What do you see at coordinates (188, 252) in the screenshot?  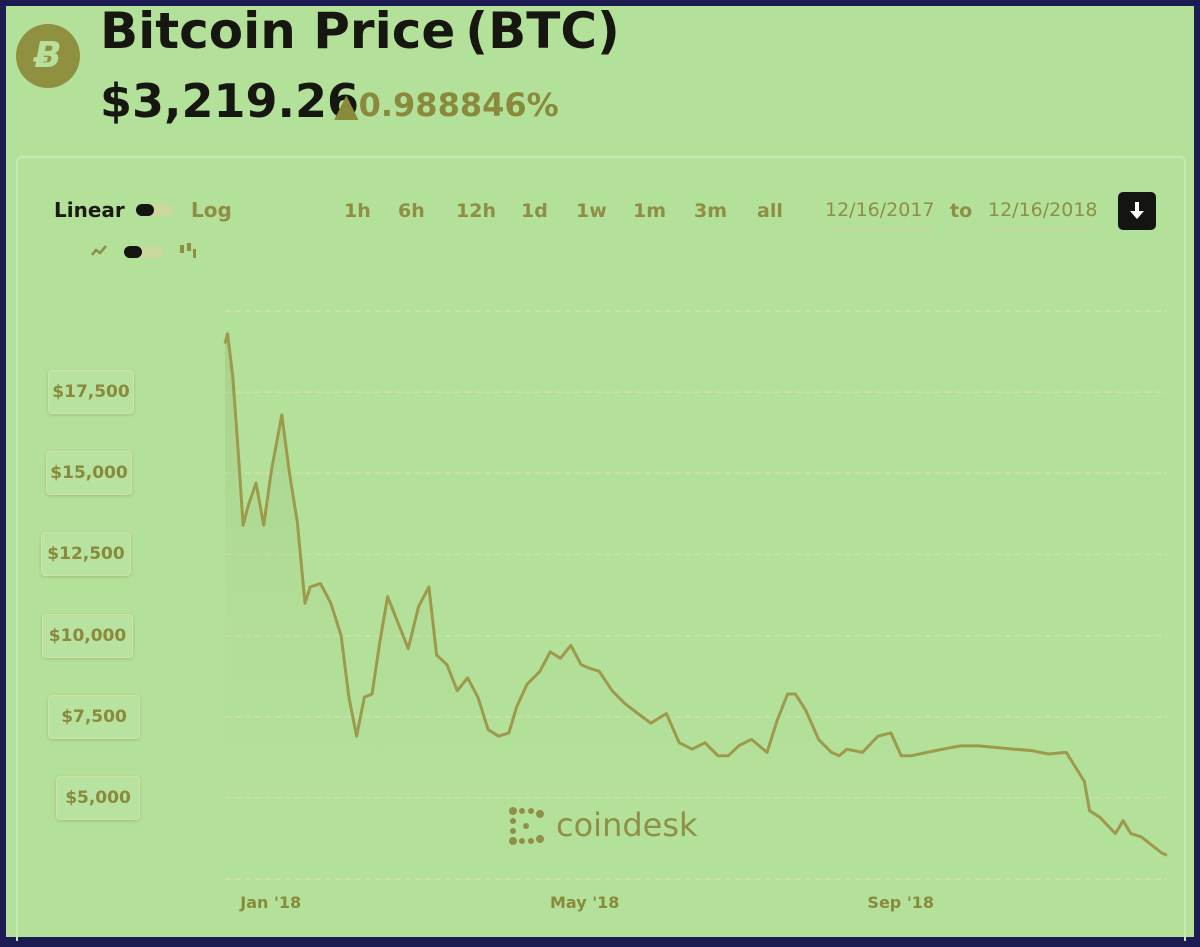 I see `candlestick-icon` at bounding box center [188, 252].